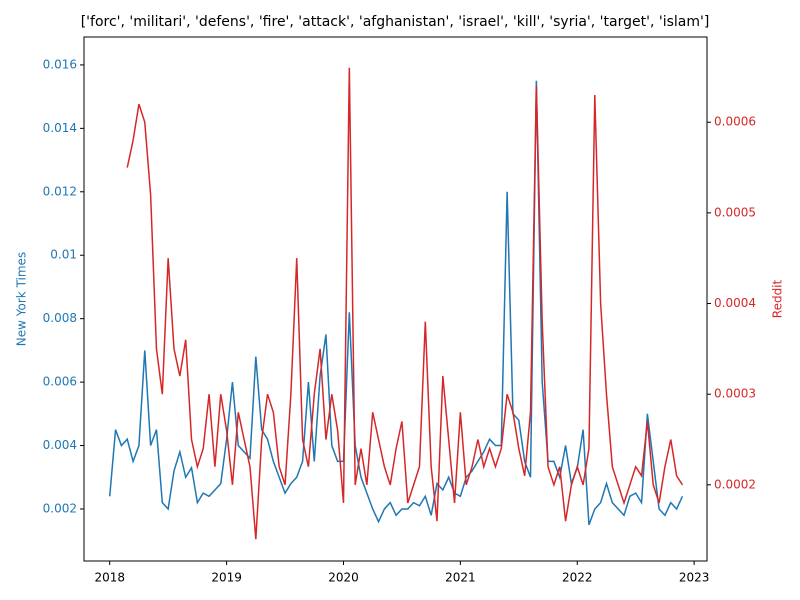 The image size is (800, 600). Describe the element at coordinates (577, 578) in the screenshot. I see `x-tick-label: 2022` at that location.